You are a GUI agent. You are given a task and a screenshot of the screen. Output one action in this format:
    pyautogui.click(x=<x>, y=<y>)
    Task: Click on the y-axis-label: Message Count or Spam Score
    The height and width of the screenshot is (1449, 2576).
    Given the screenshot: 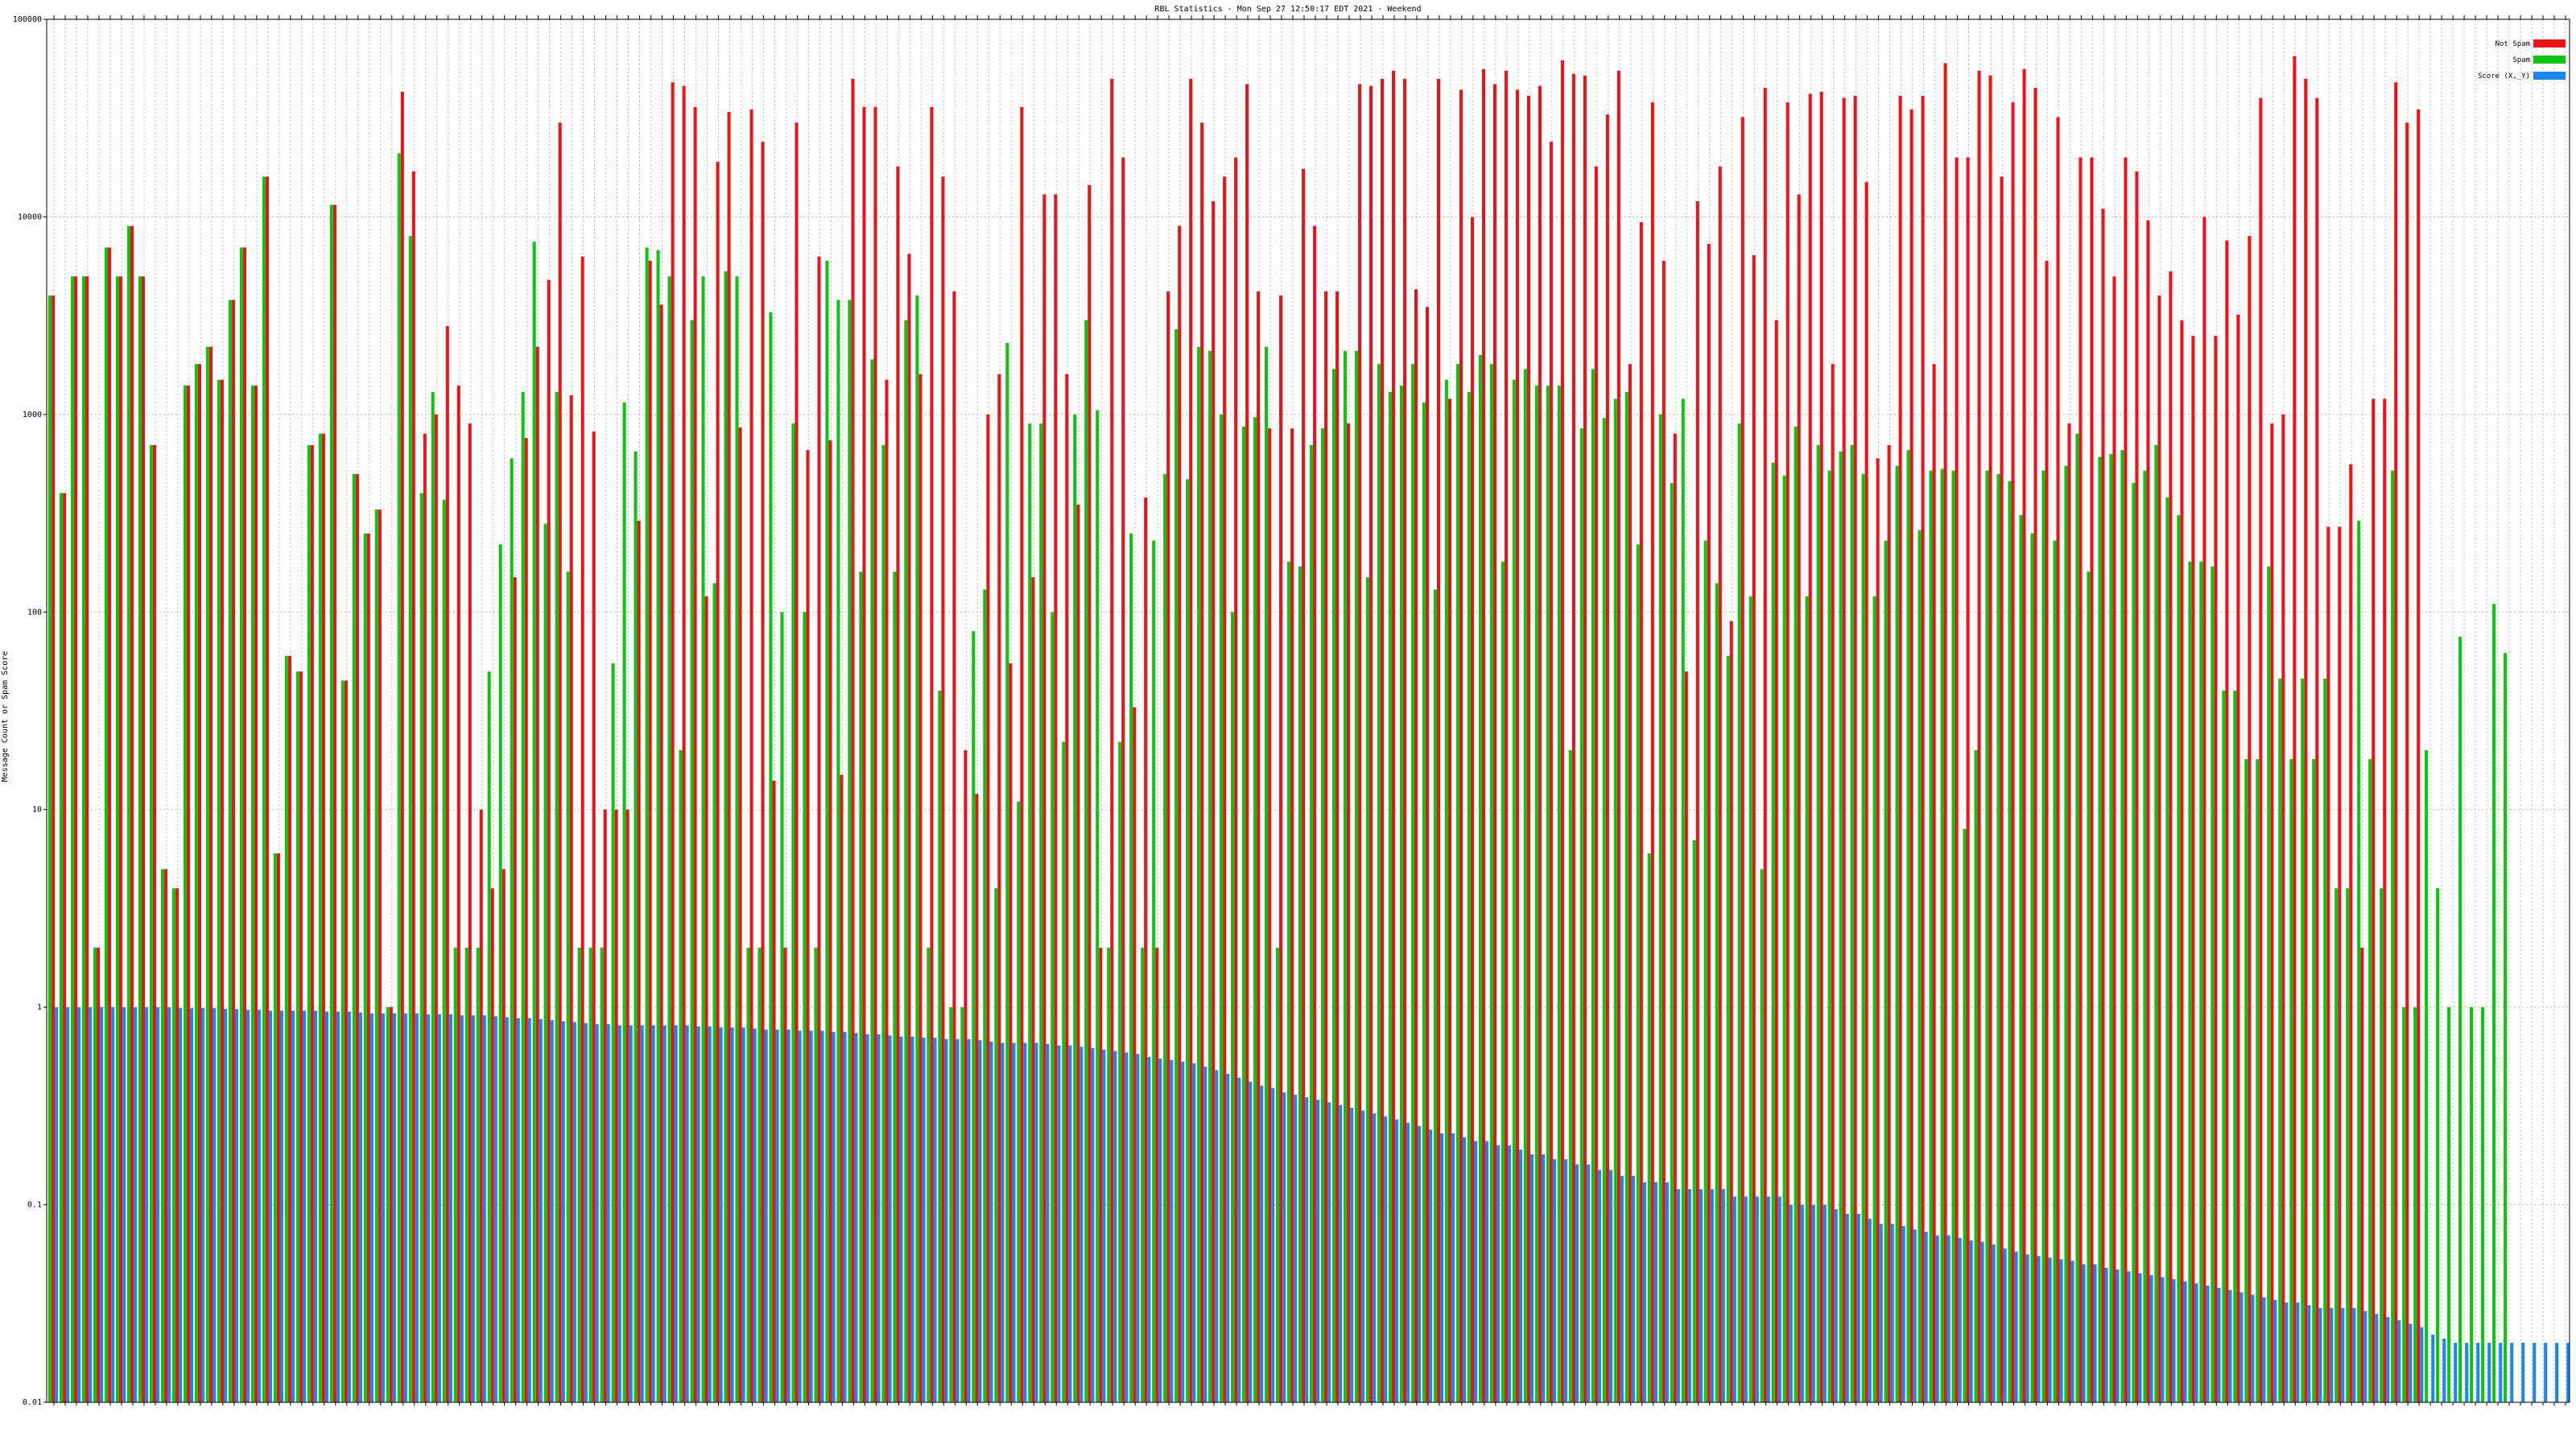 What is the action you would take?
    pyautogui.click(x=5, y=716)
    